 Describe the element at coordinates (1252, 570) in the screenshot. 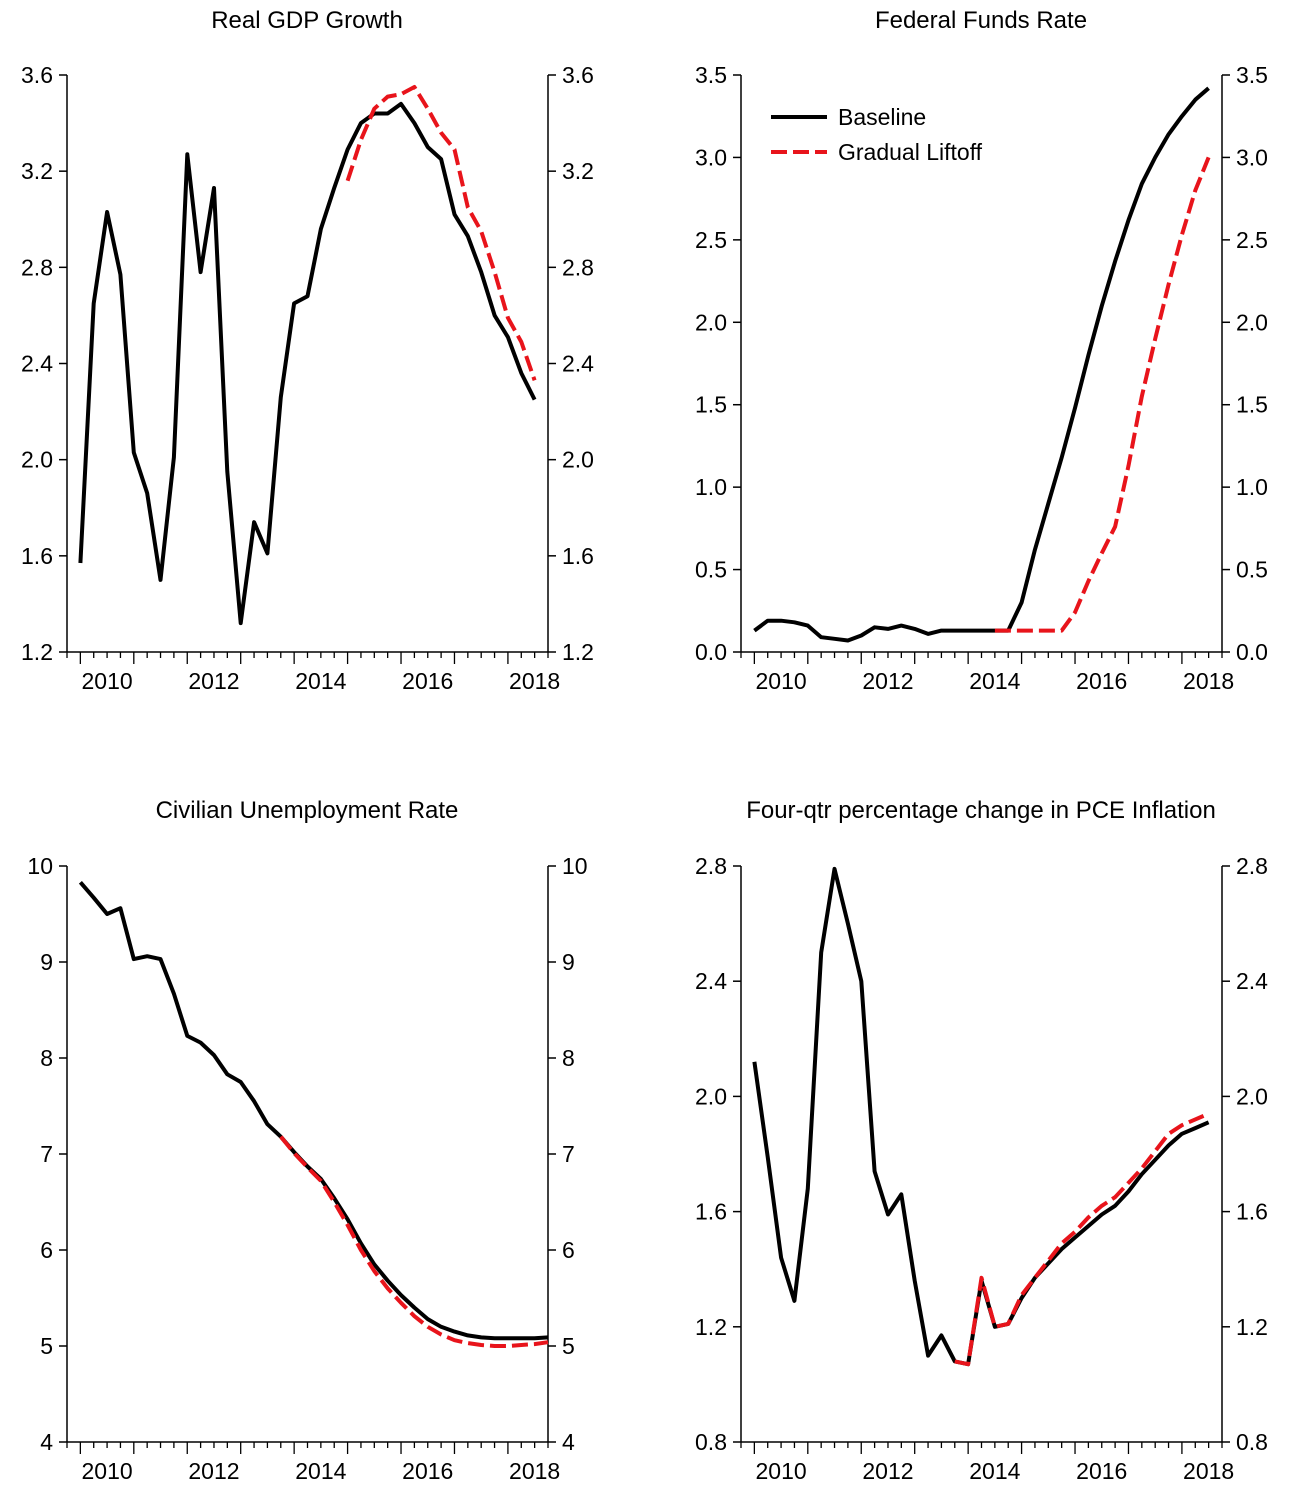

I see `y-tick-label-right: 0.5` at that location.